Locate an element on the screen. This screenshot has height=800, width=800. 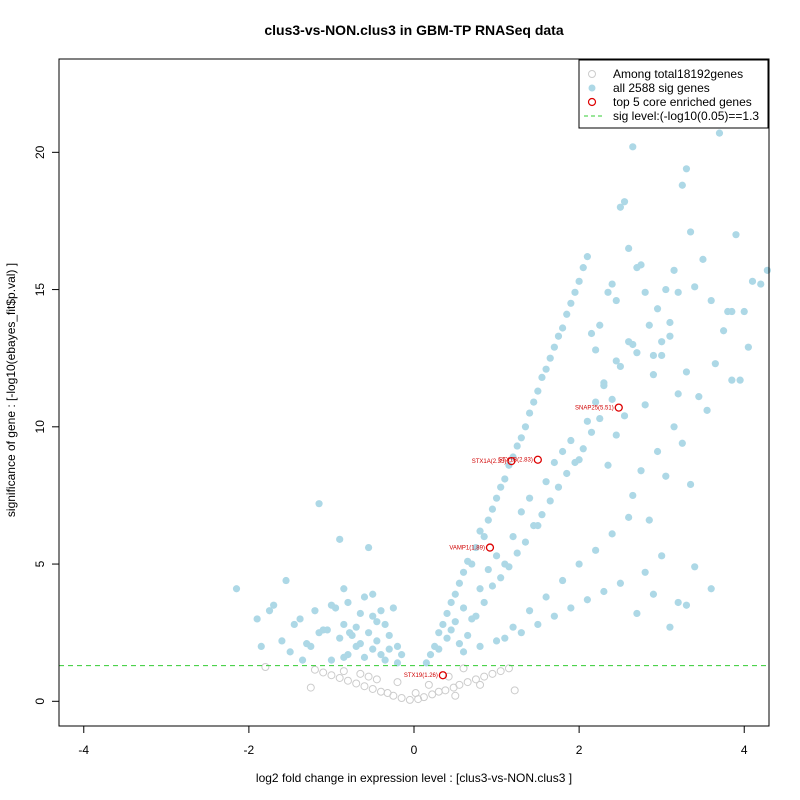
legend-box is located at coordinates (673, 94).